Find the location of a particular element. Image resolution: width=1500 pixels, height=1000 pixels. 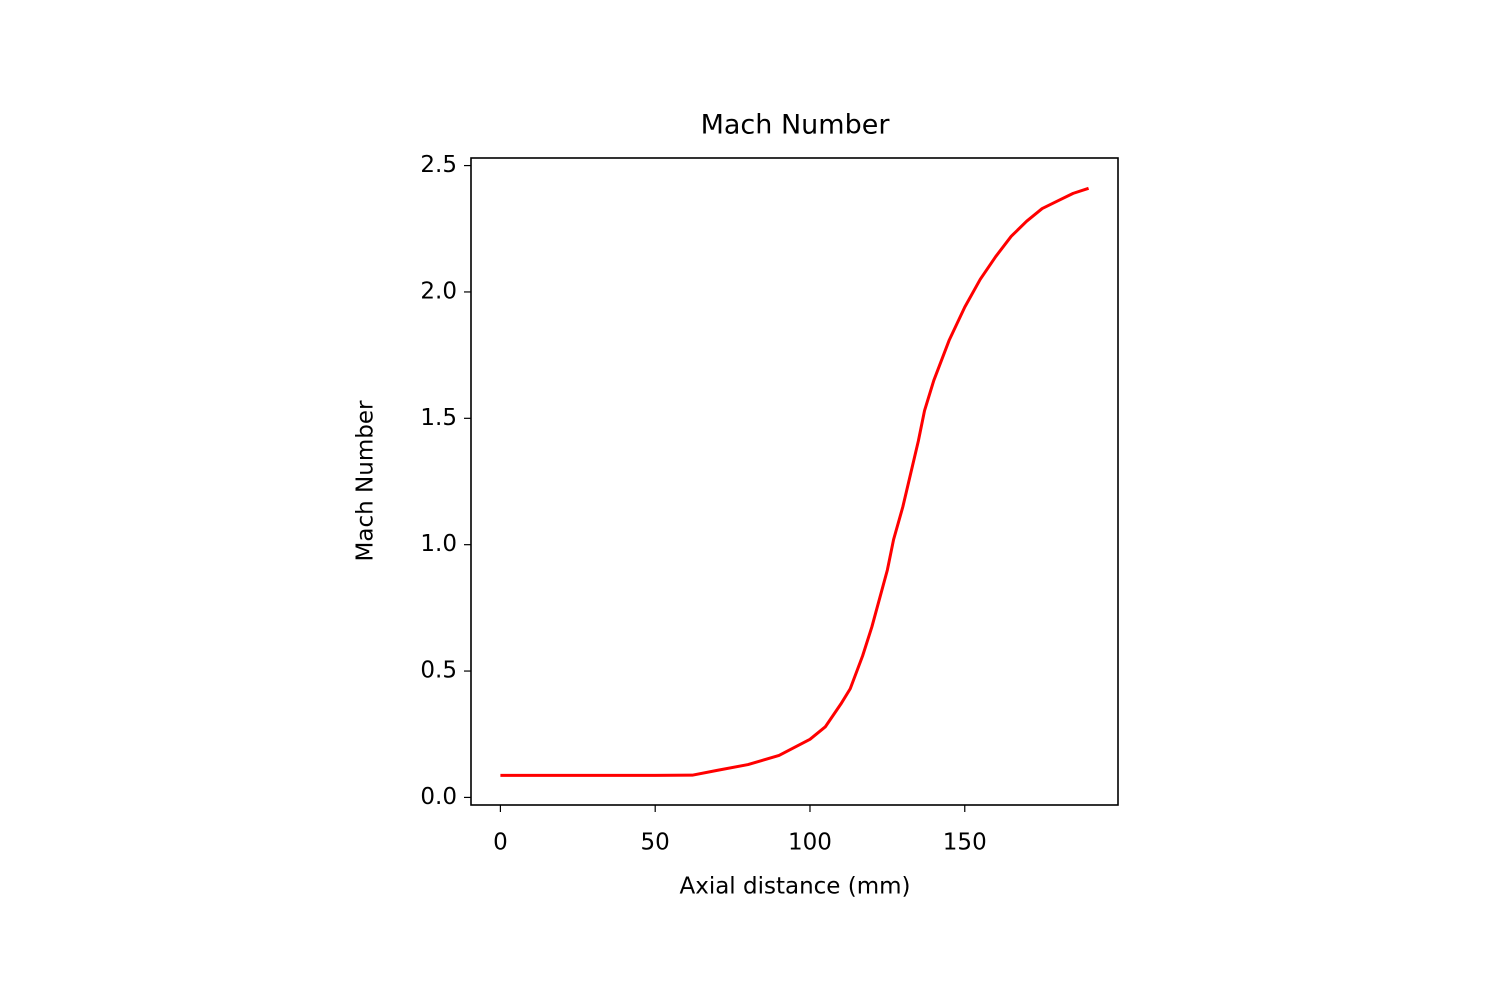

y-tick-label: 1.0 is located at coordinates (438, 544).